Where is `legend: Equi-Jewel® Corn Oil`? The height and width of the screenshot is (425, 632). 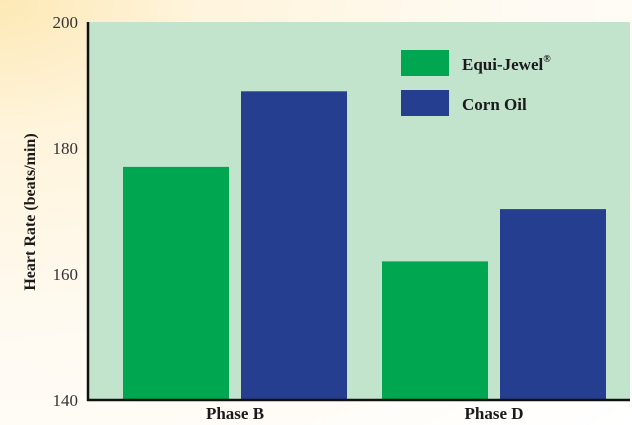
legend: Equi-Jewel® Corn Oil is located at coordinates (476, 83).